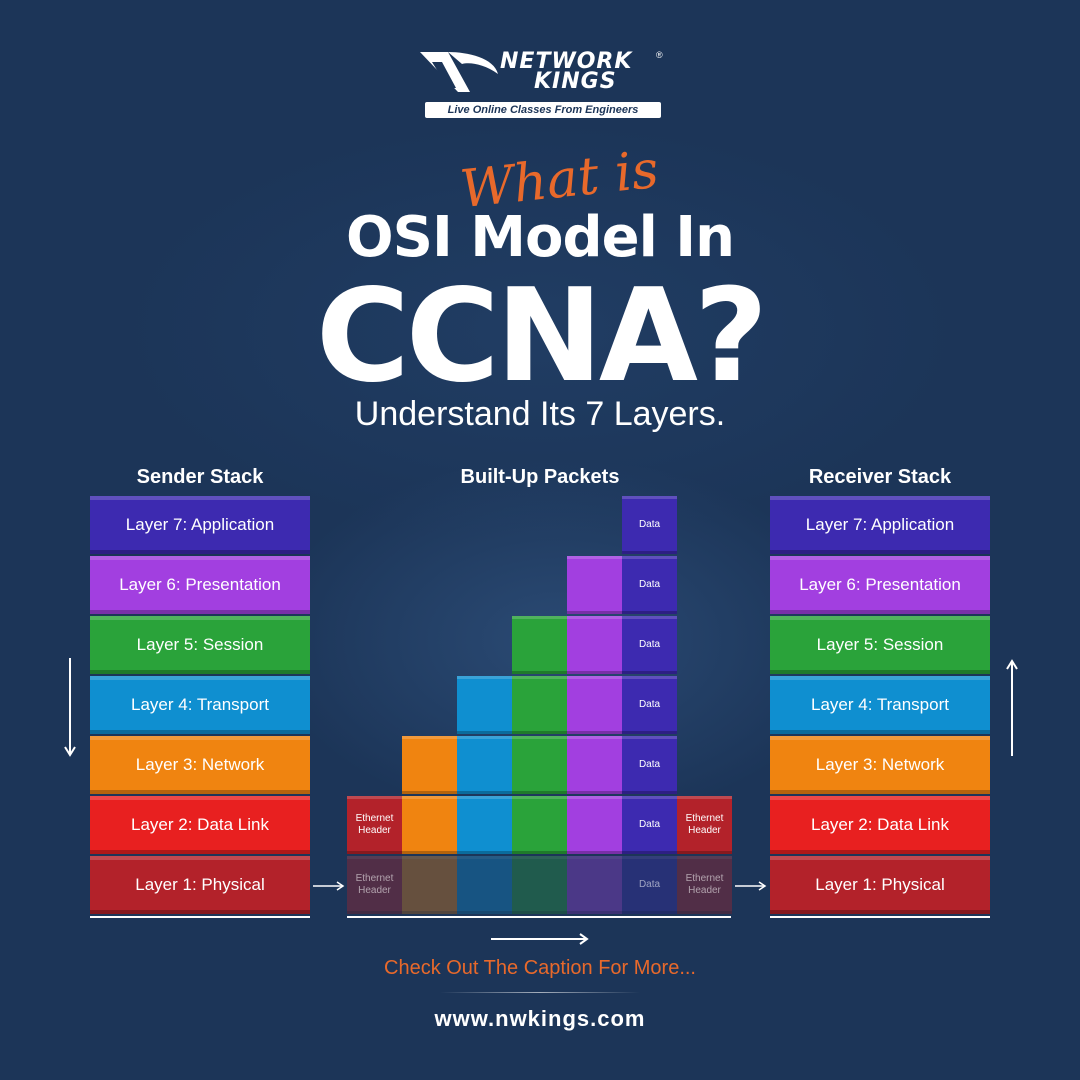 Image resolution: width=1080 pixels, height=1080 pixels. Describe the element at coordinates (540, 477) in the screenshot. I see `packets-title: Built-Up Packets` at that location.